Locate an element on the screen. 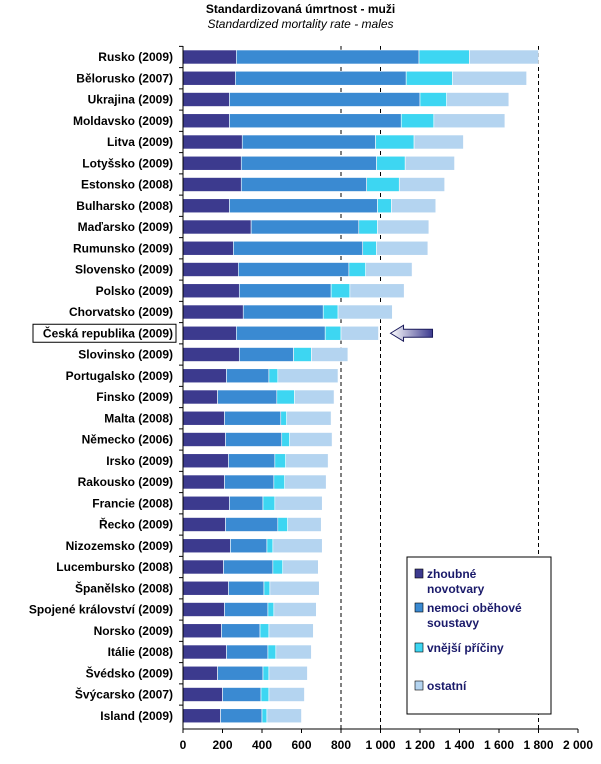 Image resolution: width=601 pixels, height=764 pixels. highlight-box is located at coordinates (104, 333).